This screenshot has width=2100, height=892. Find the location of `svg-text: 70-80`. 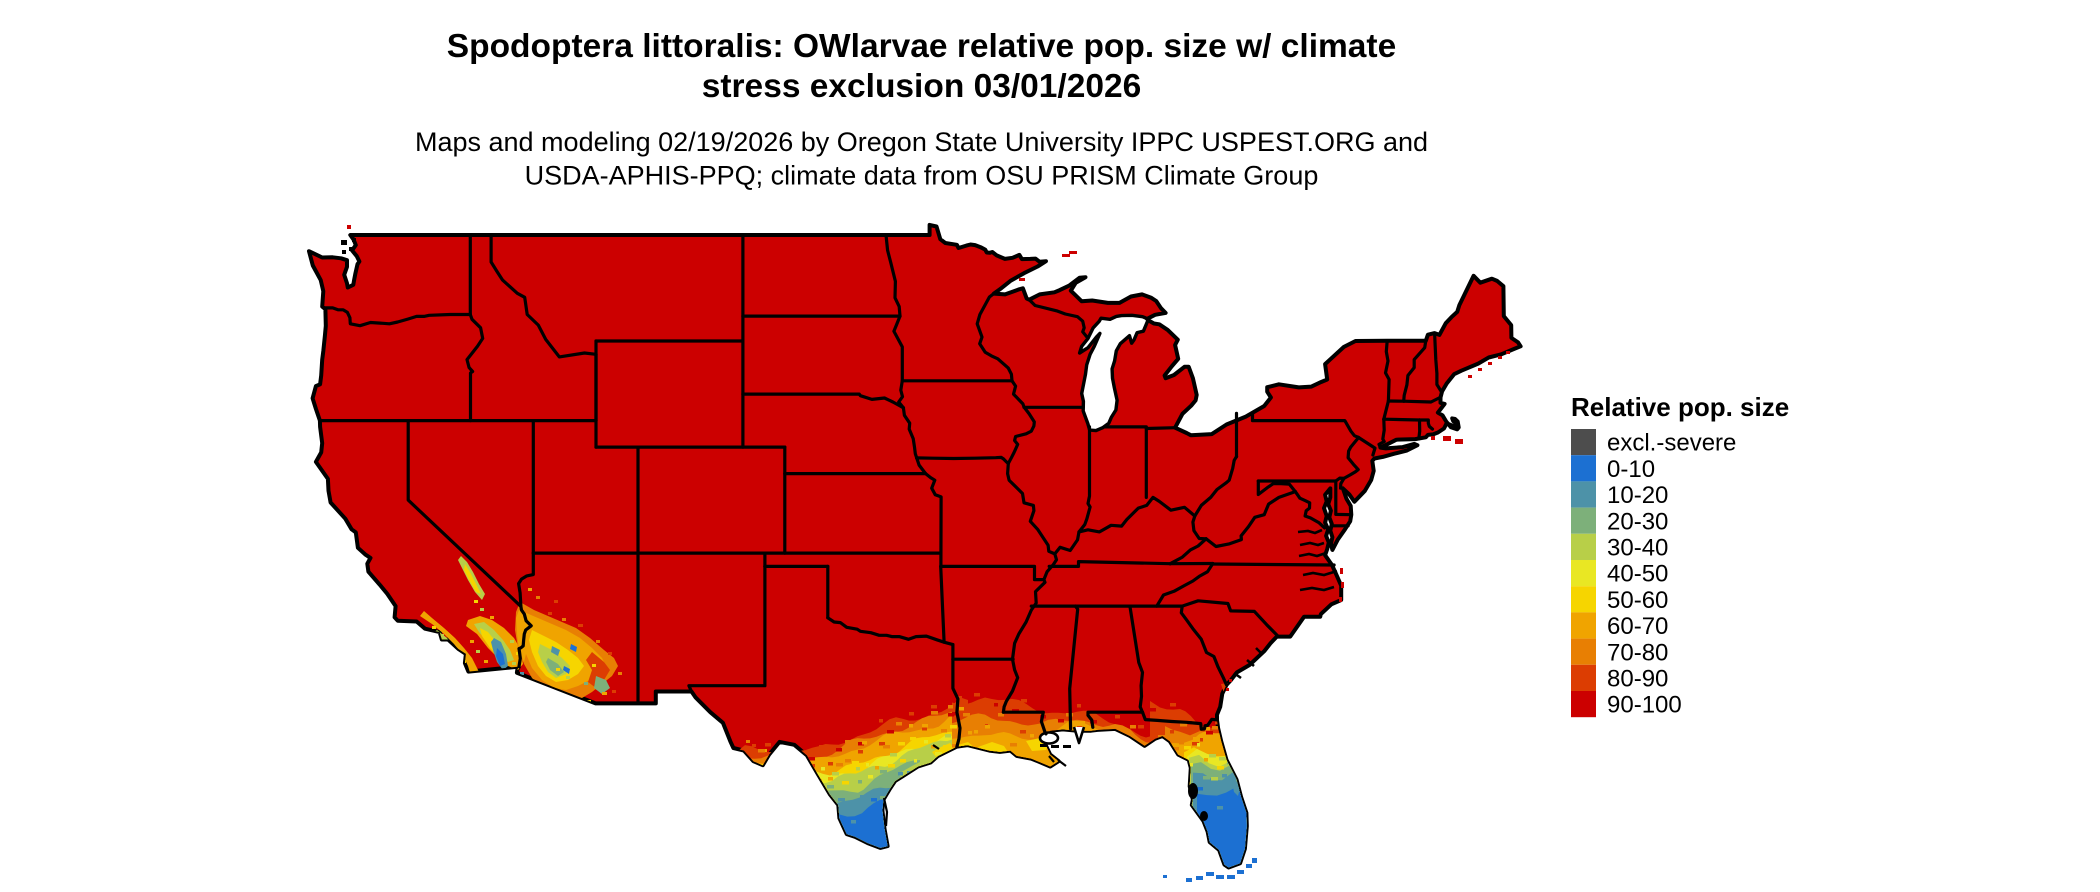

svg-text: 70-80 is located at coordinates (1637, 652).